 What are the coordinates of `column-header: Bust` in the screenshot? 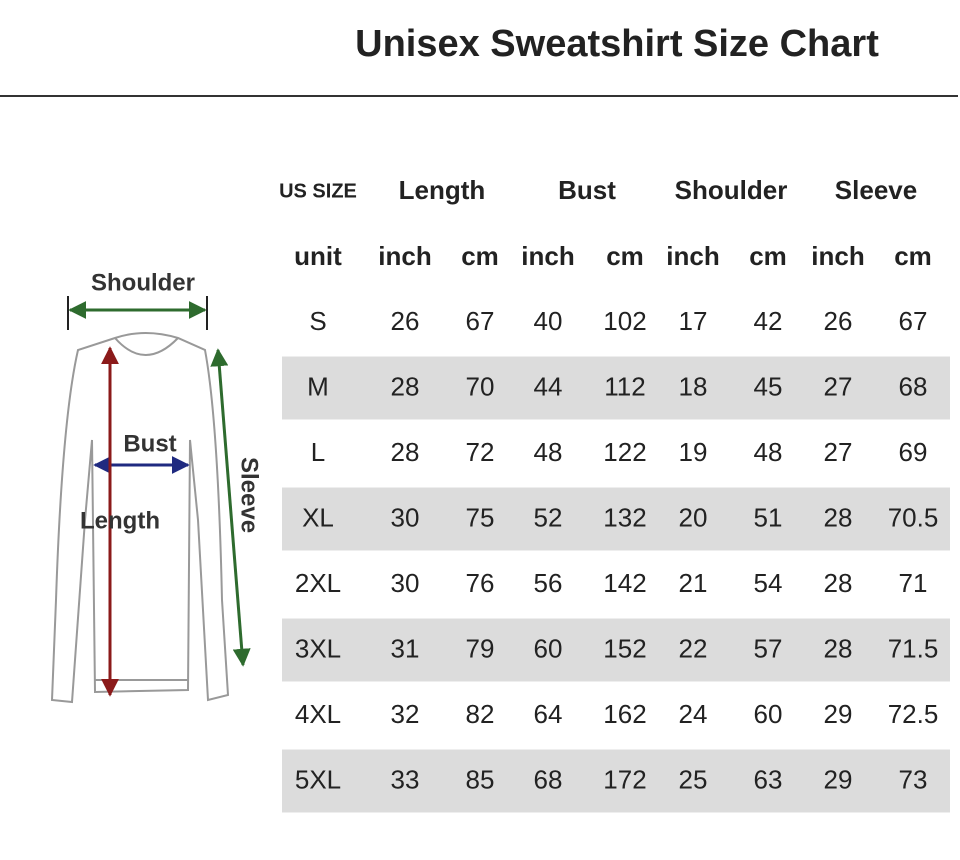 It's located at (587, 190).